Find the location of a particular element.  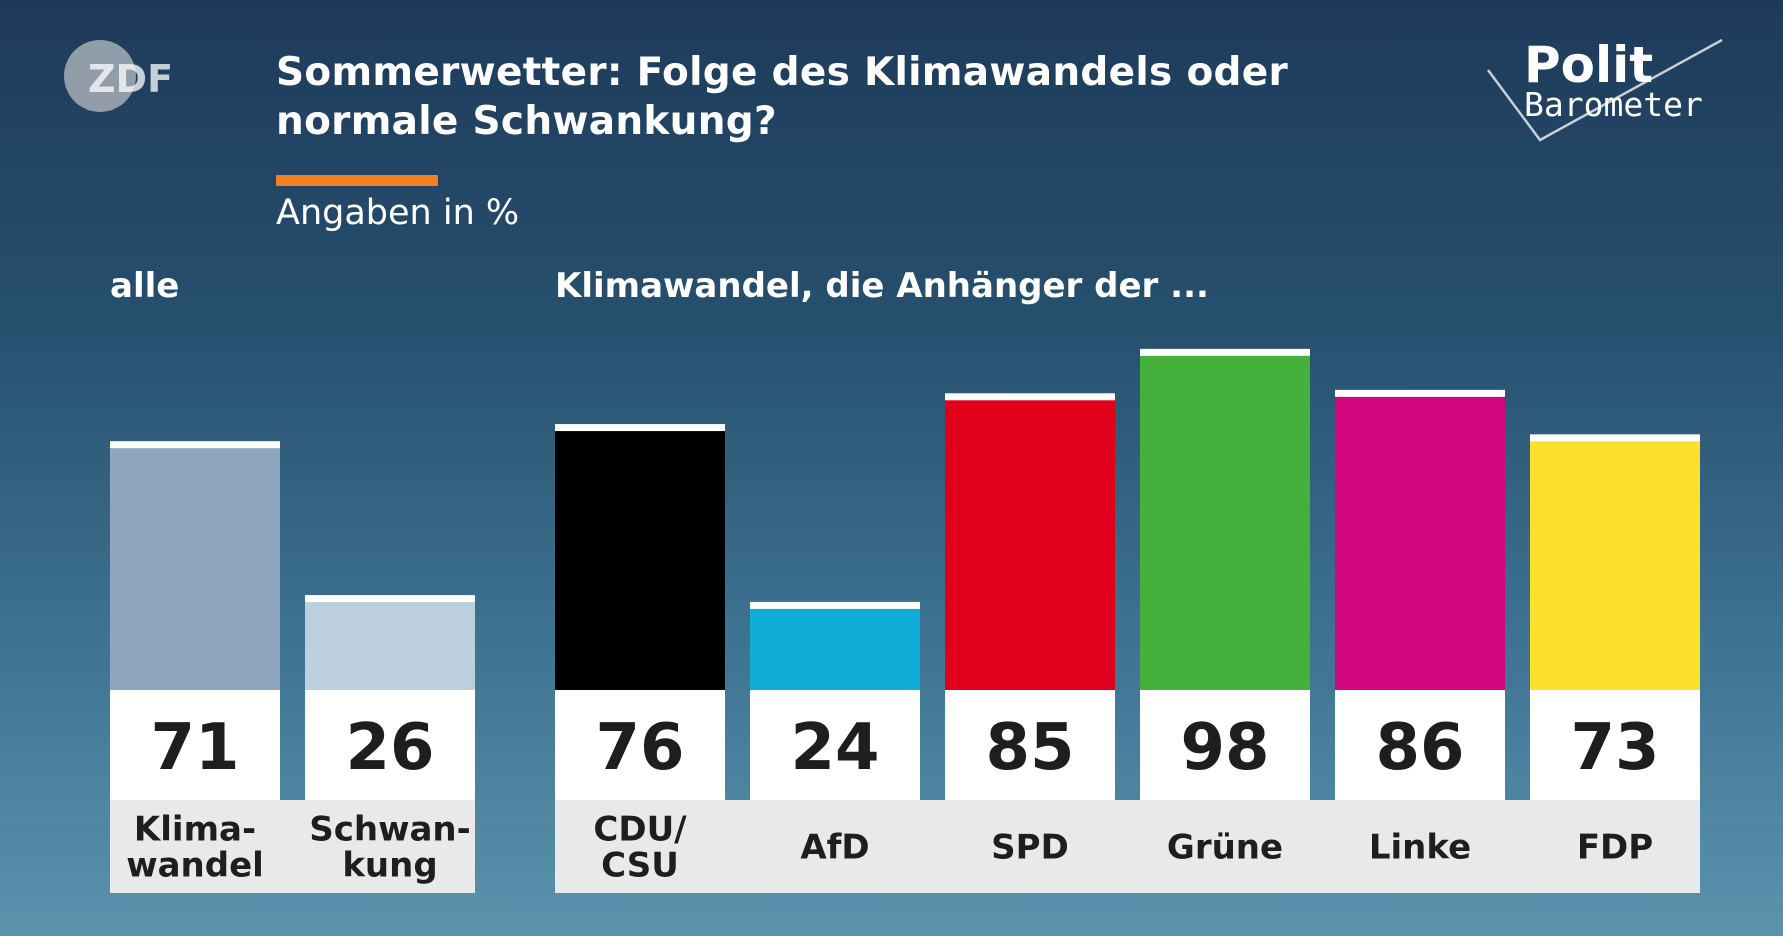

data-label: 98 is located at coordinates (1224, 748).